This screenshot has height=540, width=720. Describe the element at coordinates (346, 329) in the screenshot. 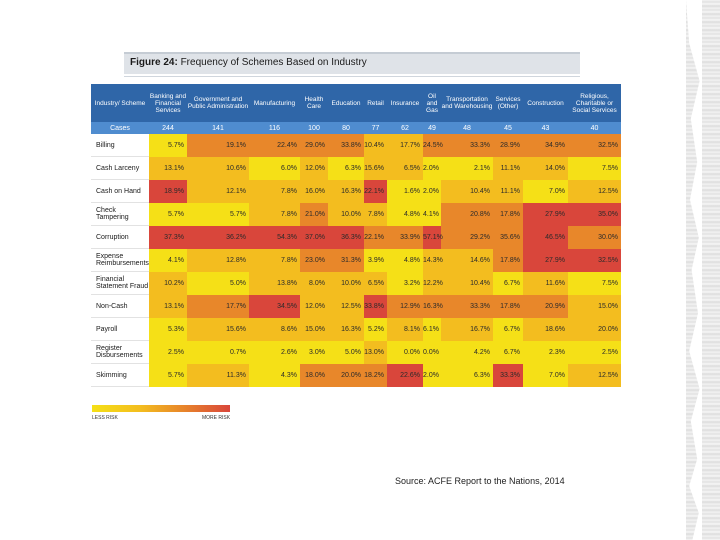

I see `heatmap-cell: 16.3%` at that location.